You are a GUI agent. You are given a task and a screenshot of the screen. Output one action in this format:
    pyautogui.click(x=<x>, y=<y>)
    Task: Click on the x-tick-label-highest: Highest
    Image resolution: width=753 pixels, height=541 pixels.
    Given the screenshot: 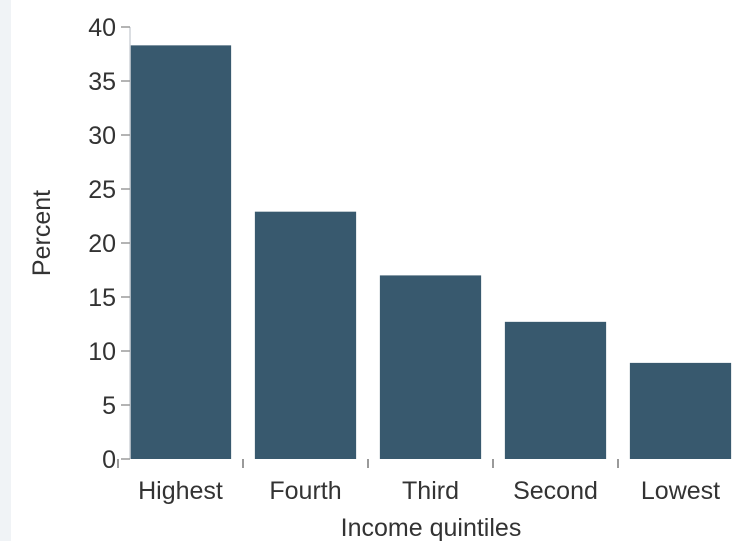 What is the action you would take?
    pyautogui.click(x=180, y=491)
    